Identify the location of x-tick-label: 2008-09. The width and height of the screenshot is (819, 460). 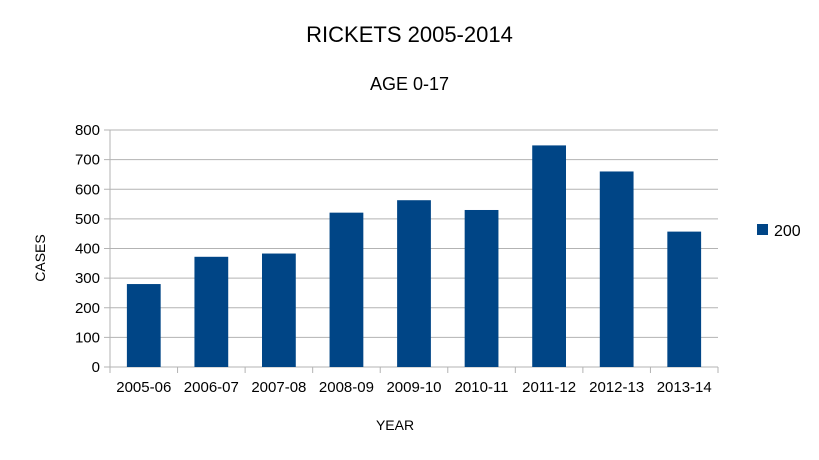
(346, 387).